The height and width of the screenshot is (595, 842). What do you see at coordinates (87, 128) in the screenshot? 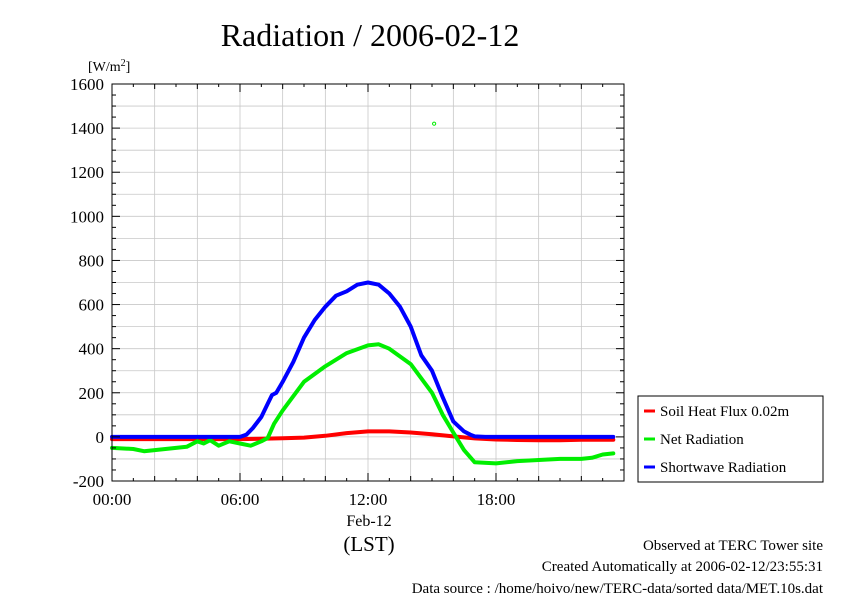
I see `y-tick-label: 1400` at bounding box center [87, 128].